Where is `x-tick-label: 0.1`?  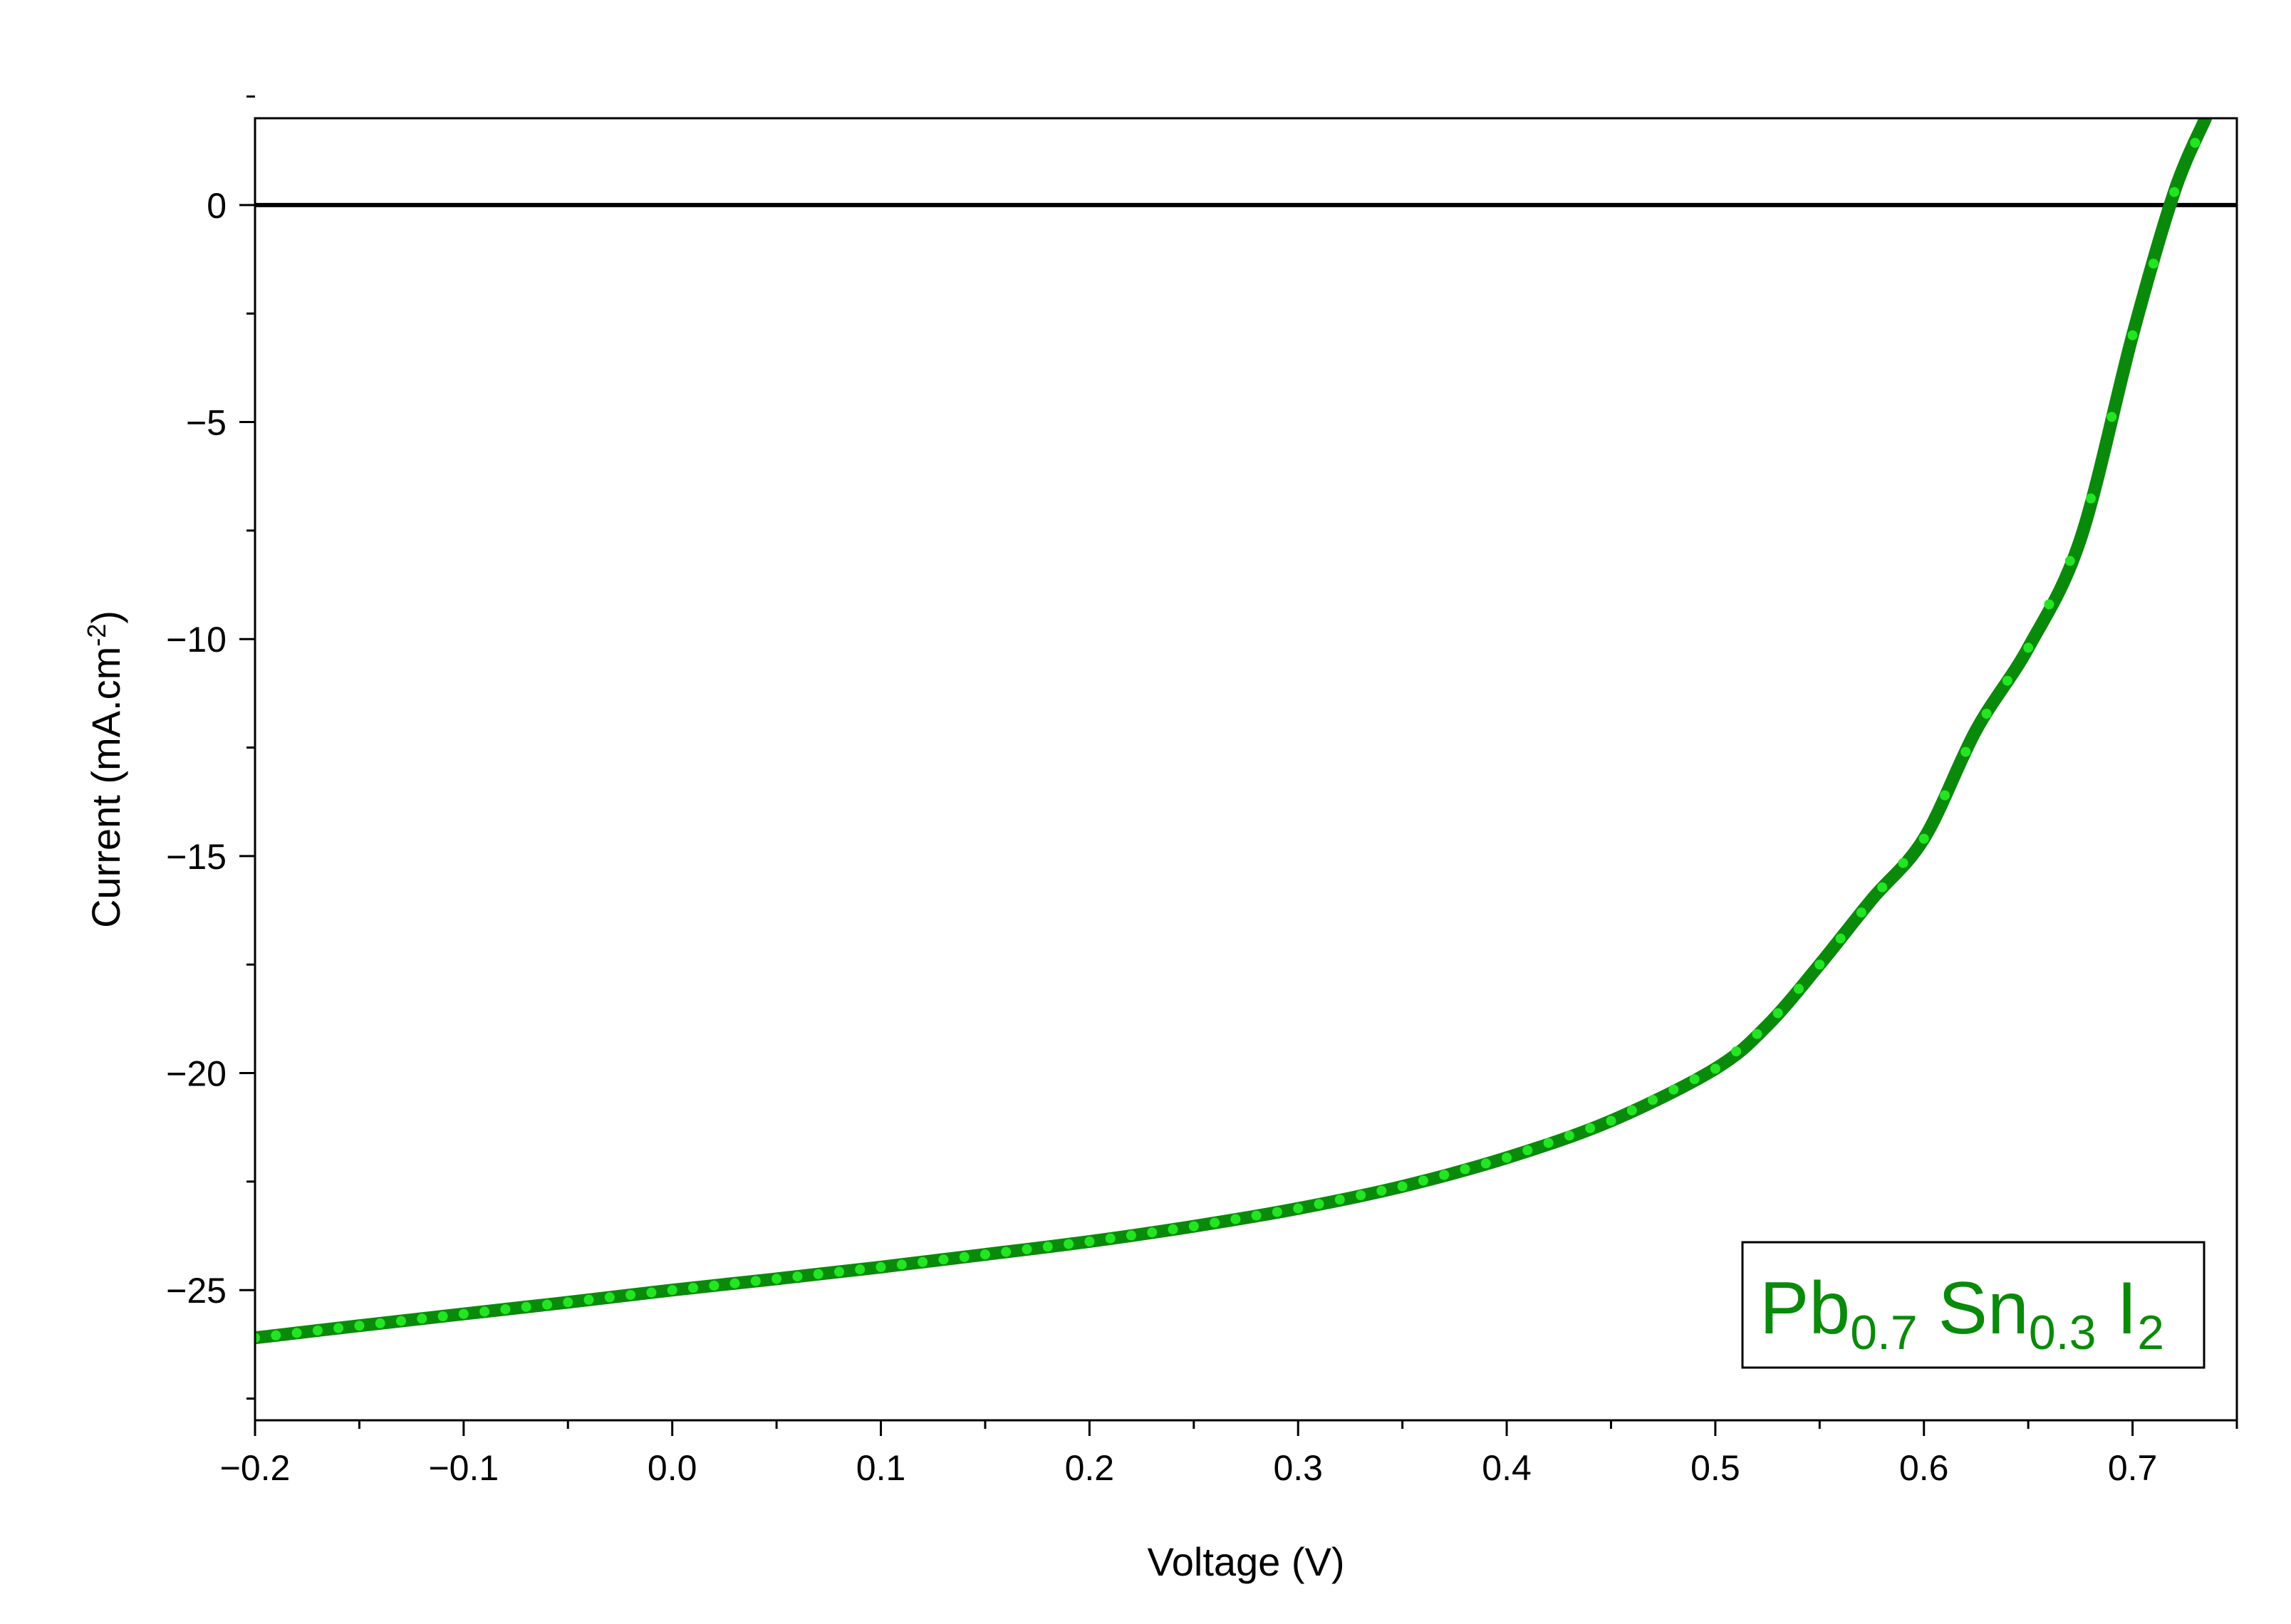
x-tick-label: 0.1 is located at coordinates (881, 1468).